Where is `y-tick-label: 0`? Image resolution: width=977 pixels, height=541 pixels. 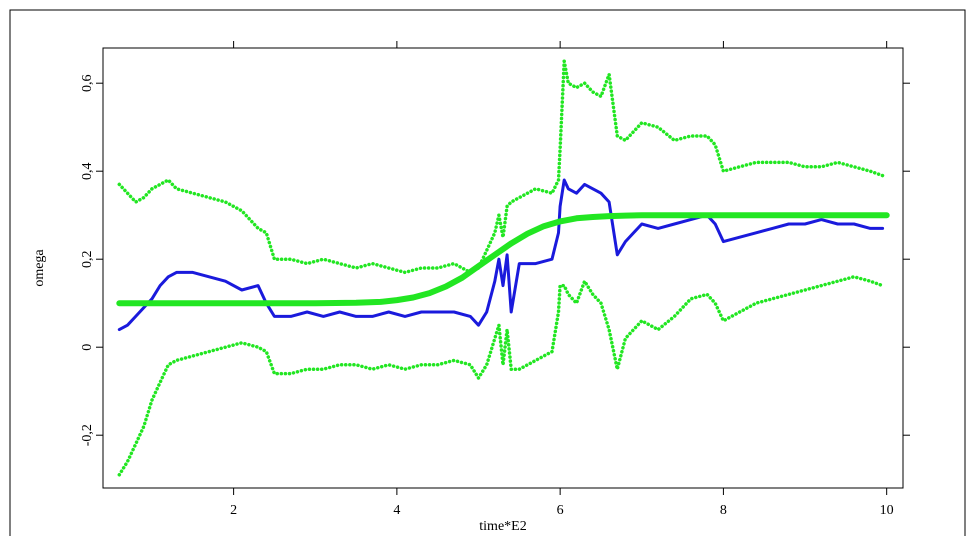 y-tick-label: 0 is located at coordinates (87, 347).